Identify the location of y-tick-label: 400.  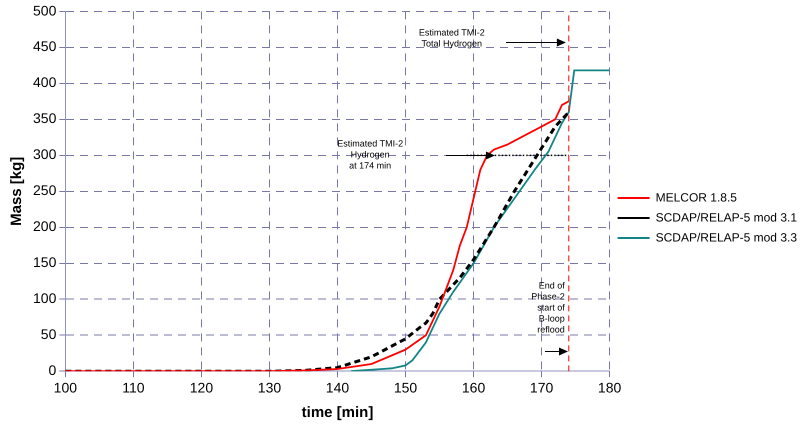
(45, 82).